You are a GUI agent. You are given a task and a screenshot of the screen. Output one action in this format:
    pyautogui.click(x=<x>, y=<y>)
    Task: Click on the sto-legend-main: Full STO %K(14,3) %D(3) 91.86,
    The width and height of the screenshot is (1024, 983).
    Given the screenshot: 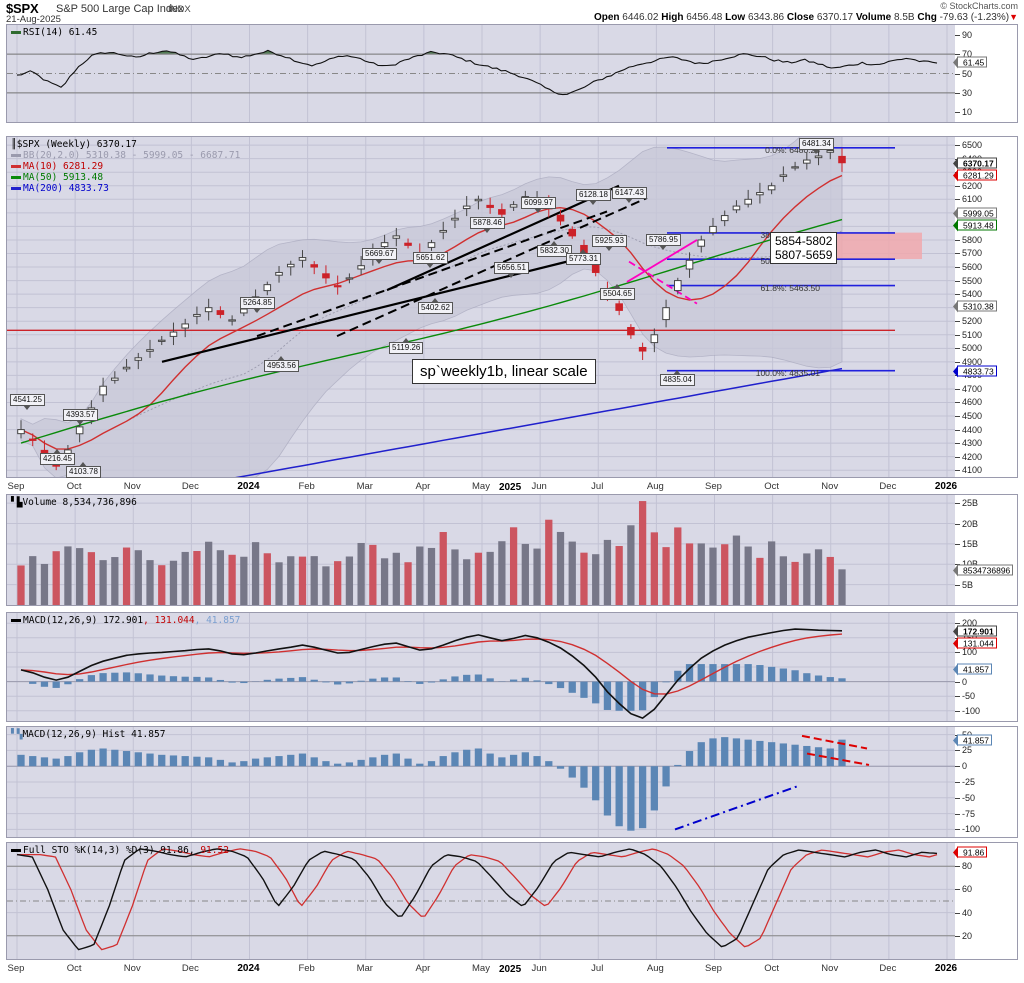 What is the action you would take?
    pyautogui.click(x=109, y=850)
    